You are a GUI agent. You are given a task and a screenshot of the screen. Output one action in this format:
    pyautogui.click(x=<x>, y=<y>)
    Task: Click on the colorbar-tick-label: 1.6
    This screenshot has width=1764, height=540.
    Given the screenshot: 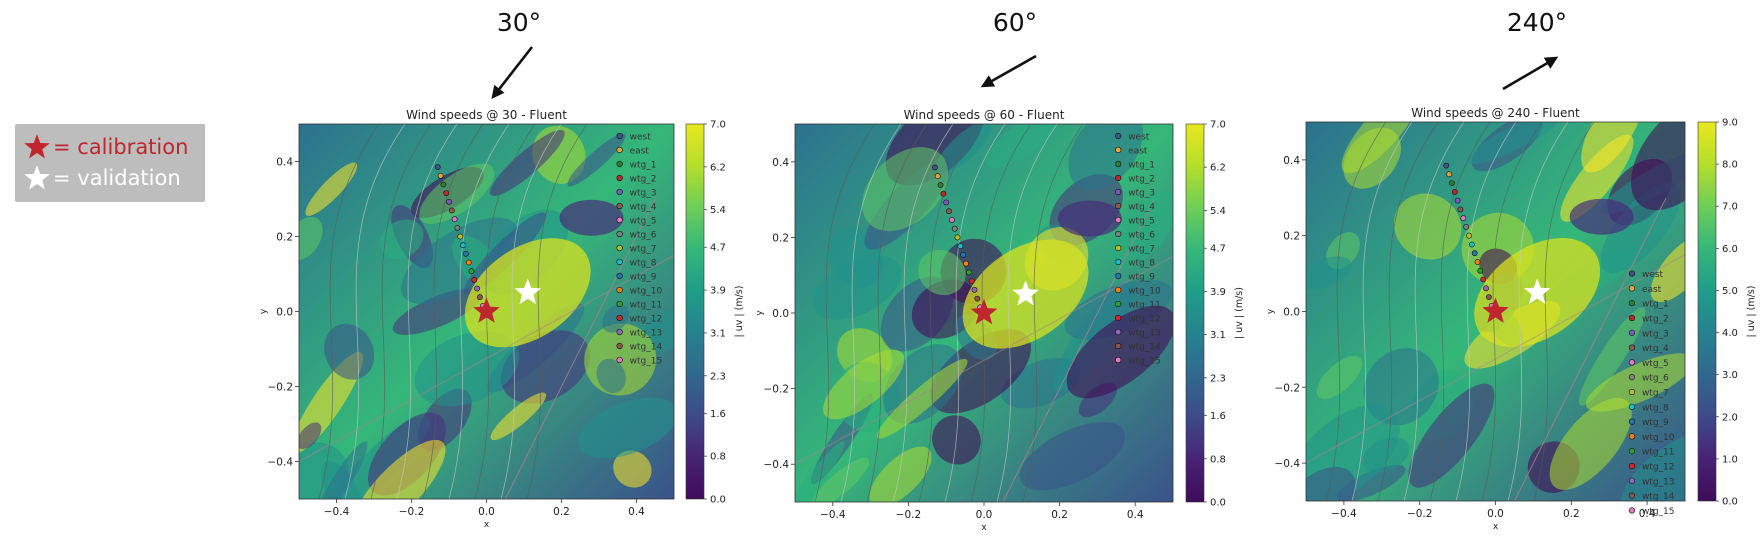 What is the action you would take?
    pyautogui.click(x=718, y=414)
    